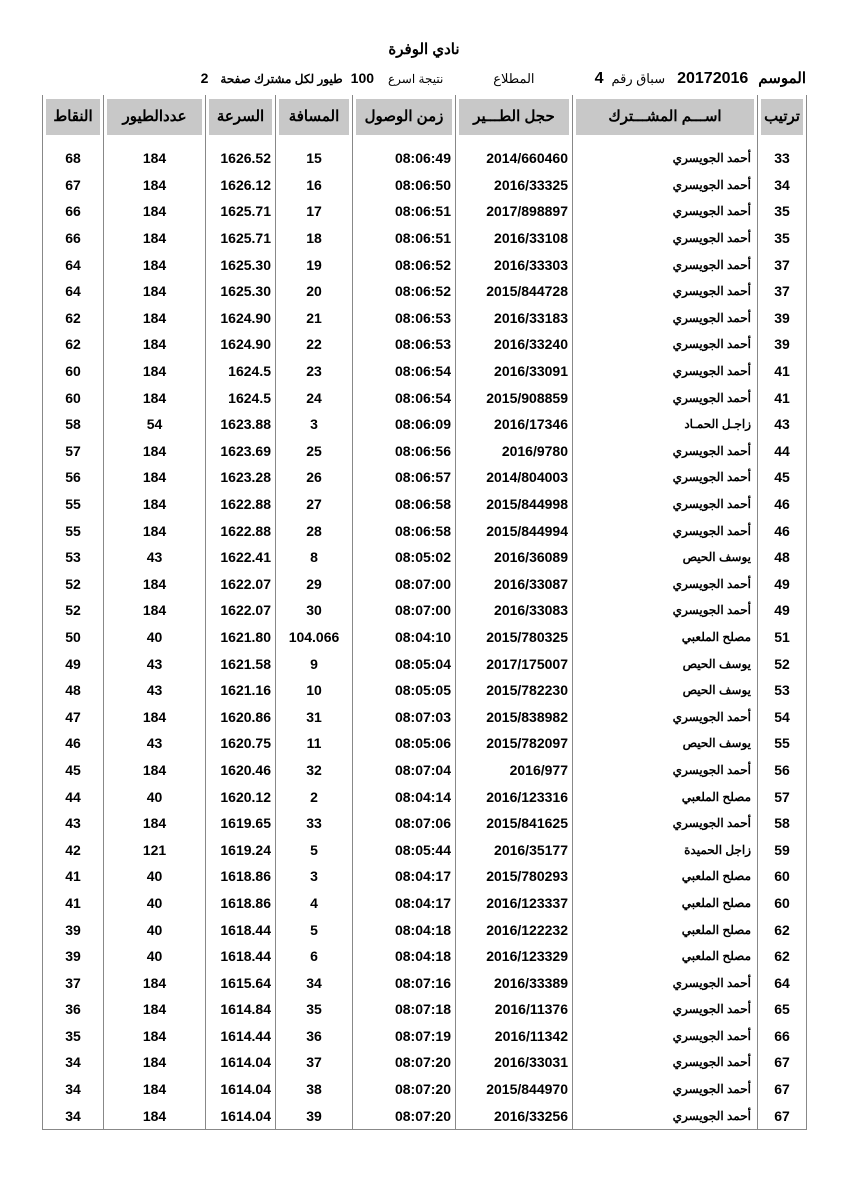 The height and width of the screenshot is (1200, 848). What do you see at coordinates (404, 1062) in the screenshot?
I see `cell-arrival-time: 08:07:20` at bounding box center [404, 1062].